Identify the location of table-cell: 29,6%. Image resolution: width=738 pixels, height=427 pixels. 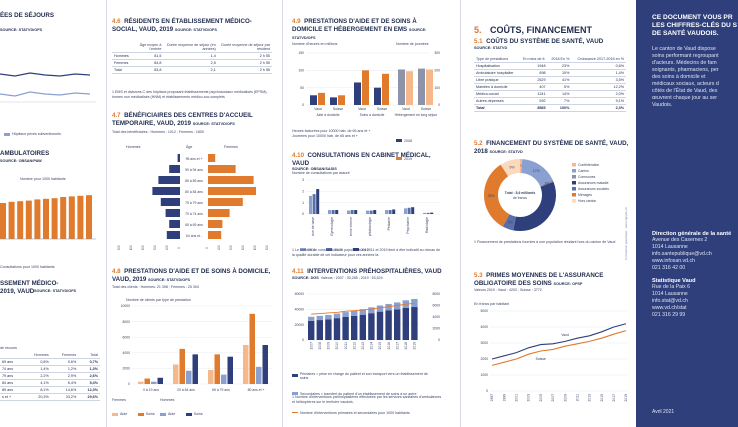
(89, 397).